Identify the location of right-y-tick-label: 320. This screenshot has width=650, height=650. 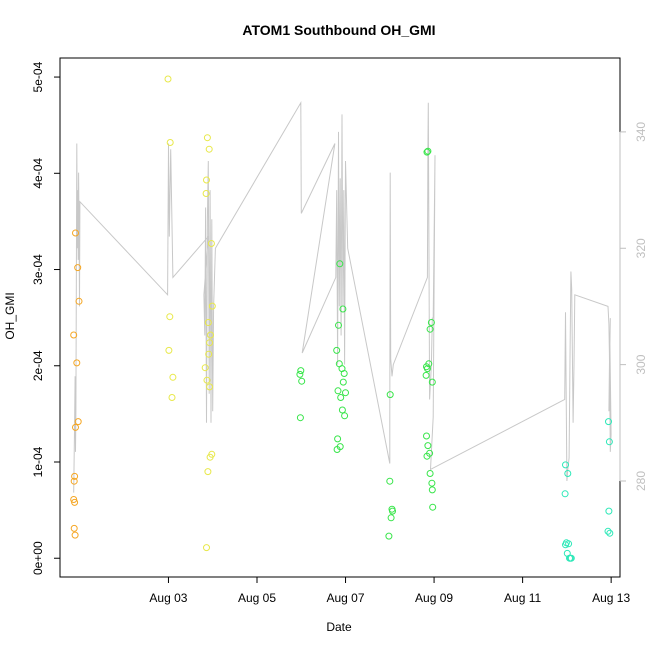
(641, 248).